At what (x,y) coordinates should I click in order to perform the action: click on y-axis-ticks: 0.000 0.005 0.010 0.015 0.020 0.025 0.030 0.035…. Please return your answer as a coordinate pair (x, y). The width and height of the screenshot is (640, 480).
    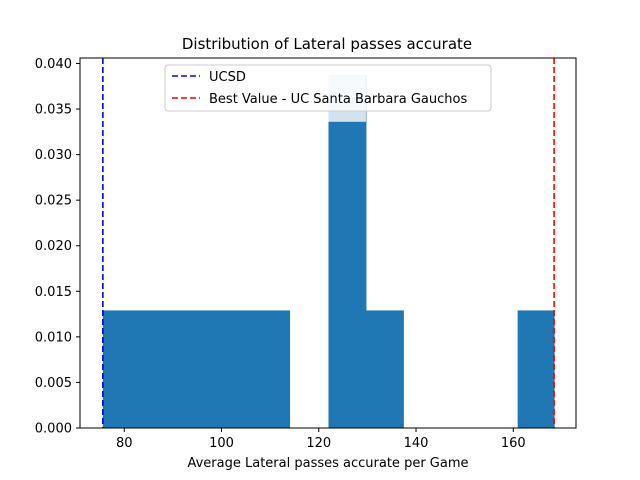
    Looking at the image, I should click on (57, 247).